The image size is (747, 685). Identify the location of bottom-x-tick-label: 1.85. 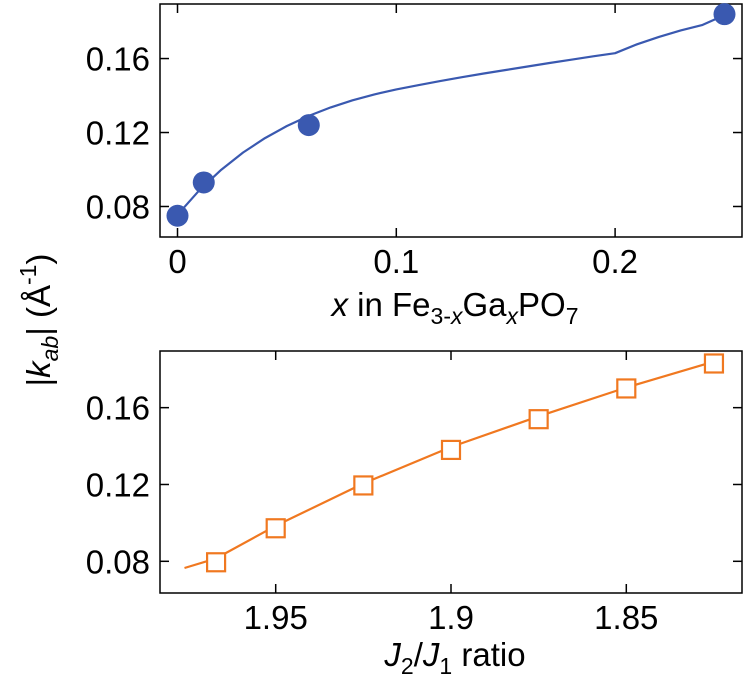
(626, 617).